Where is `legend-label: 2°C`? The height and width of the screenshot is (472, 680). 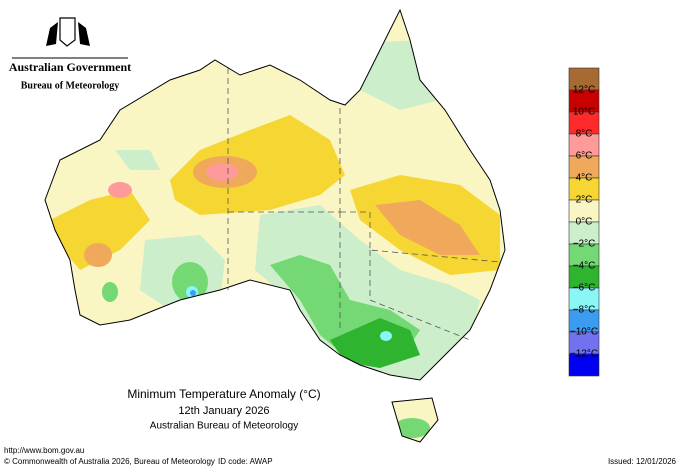 legend-label: 2°C is located at coordinates (584, 200).